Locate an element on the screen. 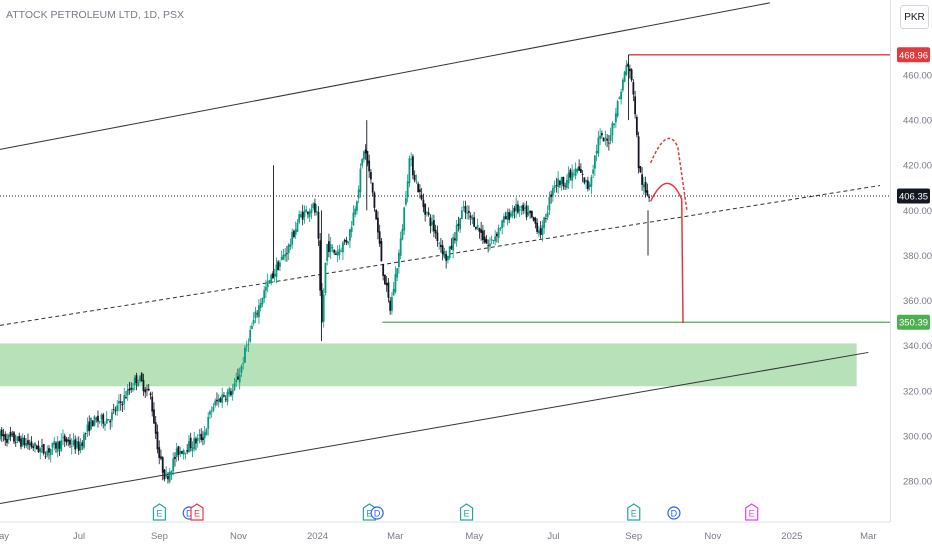 This screenshot has width=932, height=550. time-tick-label: Mar is located at coordinates (395, 536).